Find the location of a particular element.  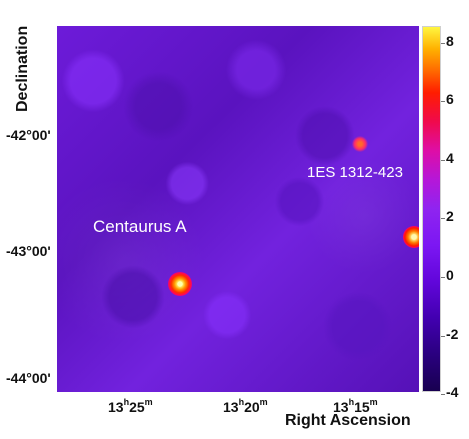

y-tick-label: -43°00' is located at coordinates (28, 251).